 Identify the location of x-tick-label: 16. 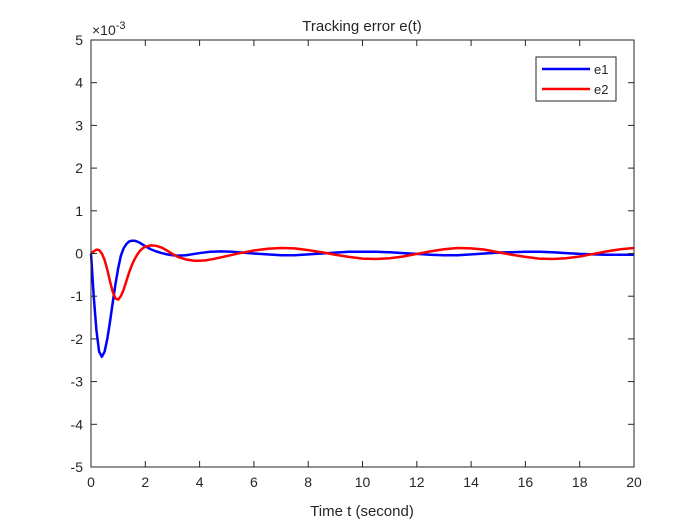
(526, 482).